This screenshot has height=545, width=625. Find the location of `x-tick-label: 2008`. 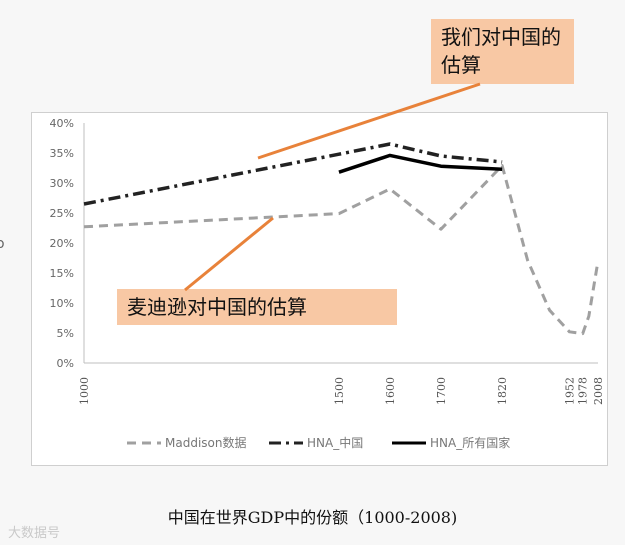

x-tick-label: 2008 is located at coordinates (598, 391).